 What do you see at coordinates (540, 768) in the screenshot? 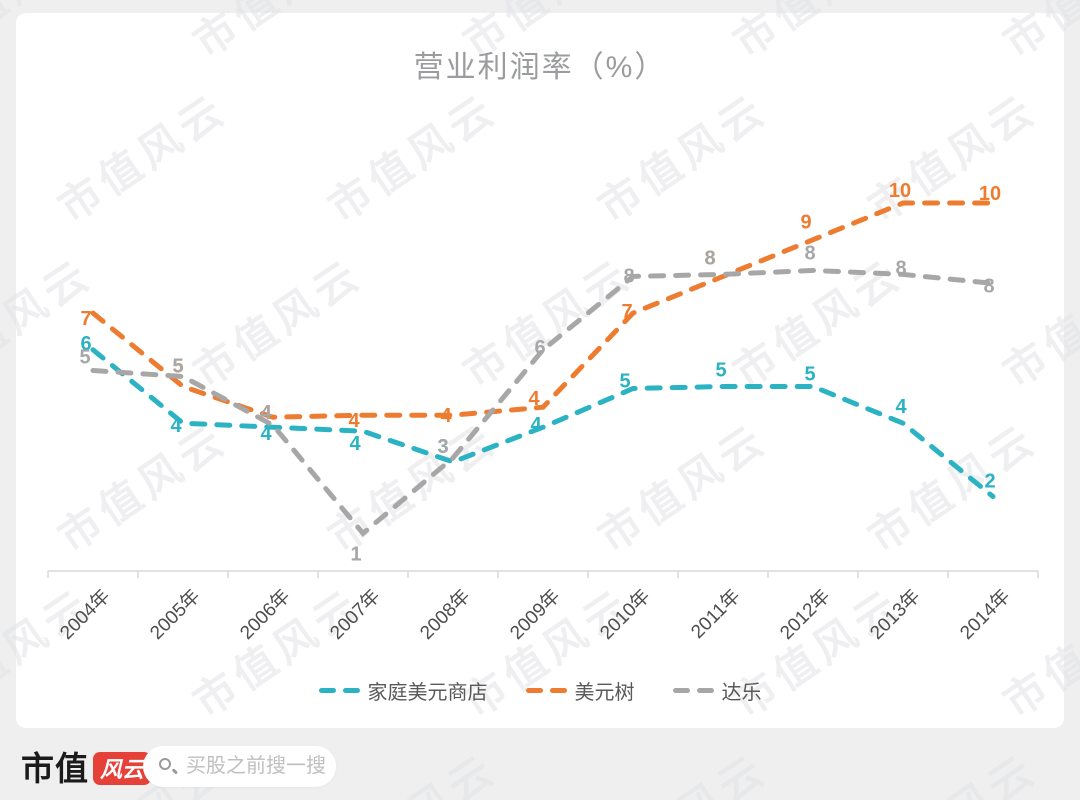
I see `bottom-brand-bar: 市值 风云` at bounding box center [540, 768].